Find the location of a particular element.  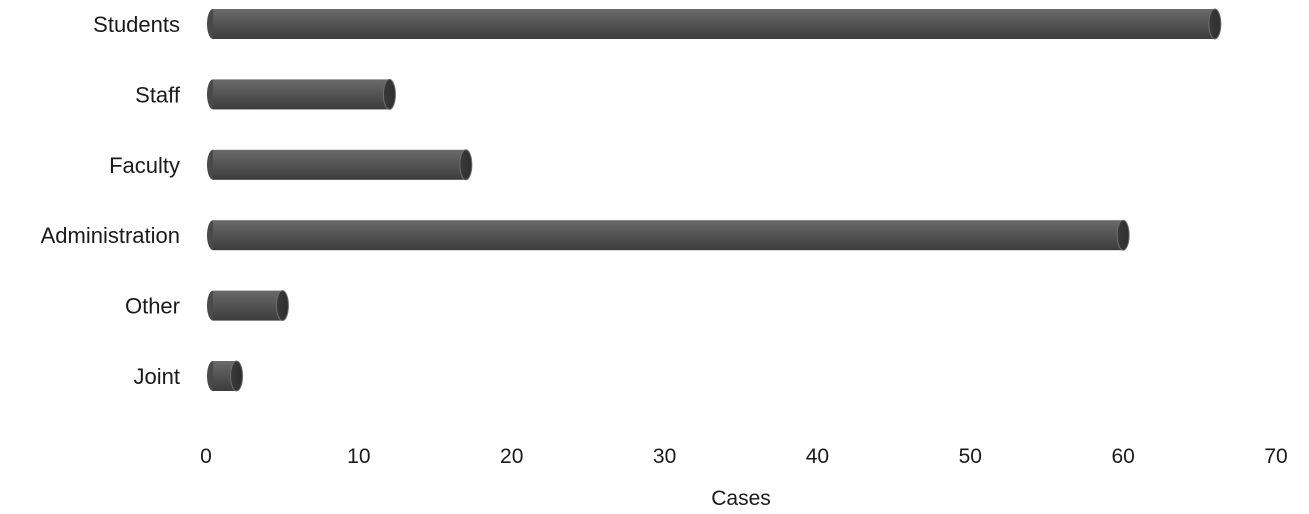

x-tick-label: 20 is located at coordinates (511, 456).